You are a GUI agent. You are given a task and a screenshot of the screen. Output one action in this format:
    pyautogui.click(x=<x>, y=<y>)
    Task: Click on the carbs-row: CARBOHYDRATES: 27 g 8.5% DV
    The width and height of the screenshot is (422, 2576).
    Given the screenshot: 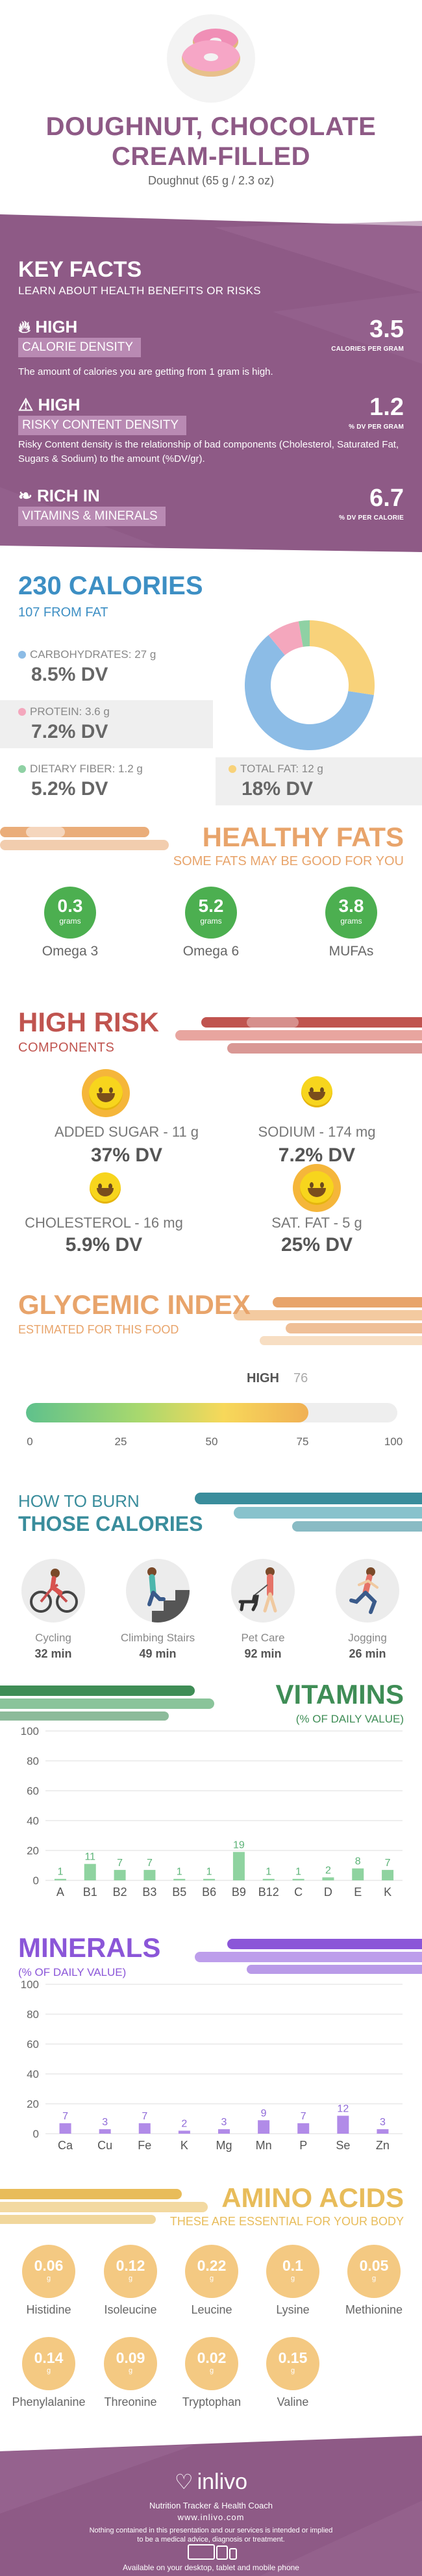 What is the action you would take?
    pyautogui.click(x=107, y=667)
    